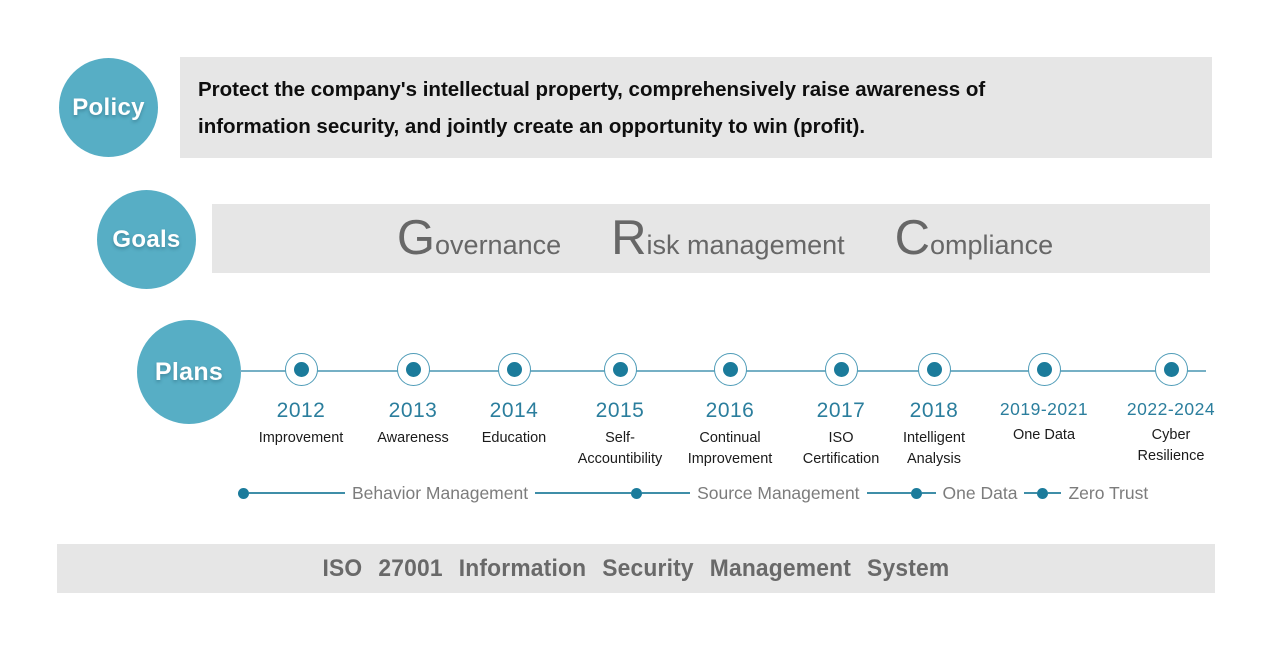 The height and width of the screenshot is (669, 1272). I want to click on goal-initial: R, so click(629, 238).